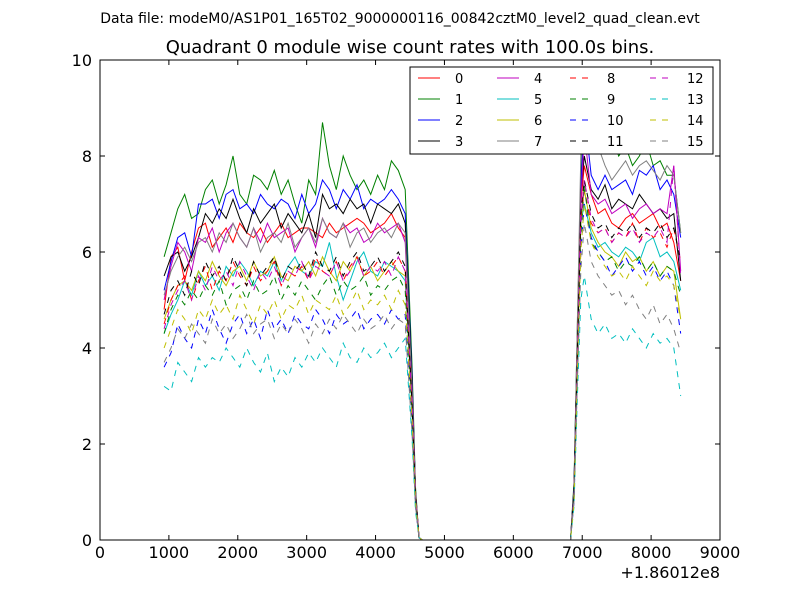 Image resolution: width=800 pixels, height=600 pixels. I want to click on y-tick-label: 10, so click(82, 60).